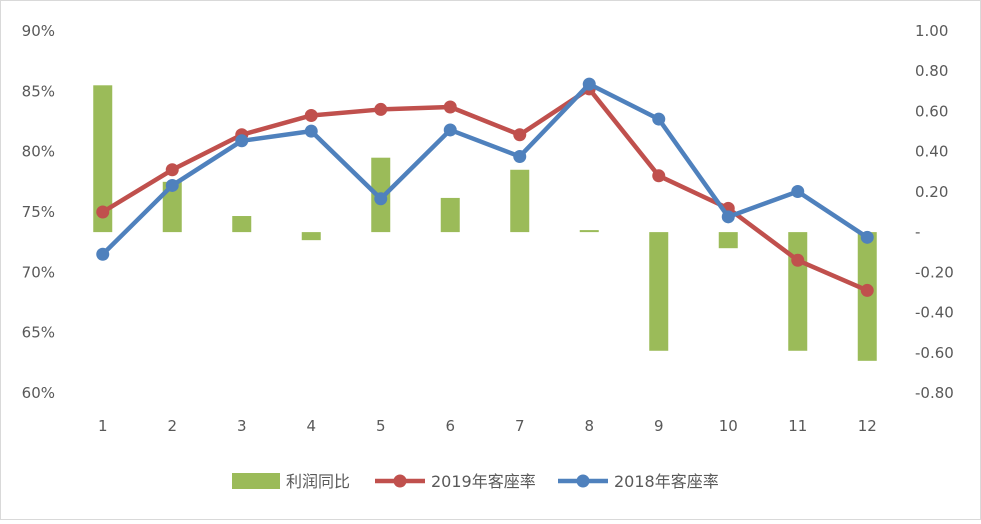 This screenshot has width=981, height=524. I want to click on left-axis-tick-label: 65%, so click(38, 333).